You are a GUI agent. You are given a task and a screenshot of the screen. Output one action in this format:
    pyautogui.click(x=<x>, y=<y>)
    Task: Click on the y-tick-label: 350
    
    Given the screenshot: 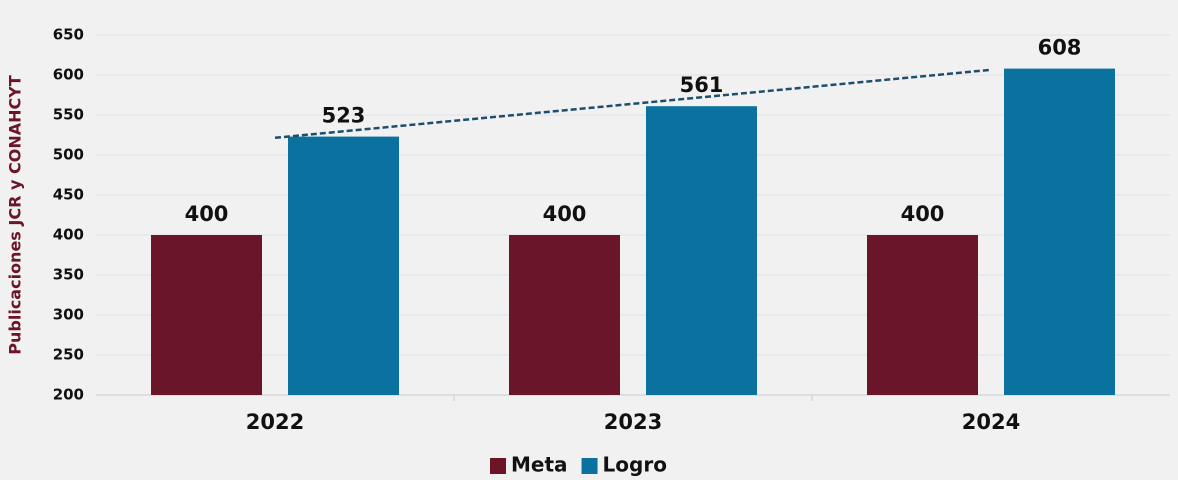 What is the action you would take?
    pyautogui.click(x=68, y=275)
    